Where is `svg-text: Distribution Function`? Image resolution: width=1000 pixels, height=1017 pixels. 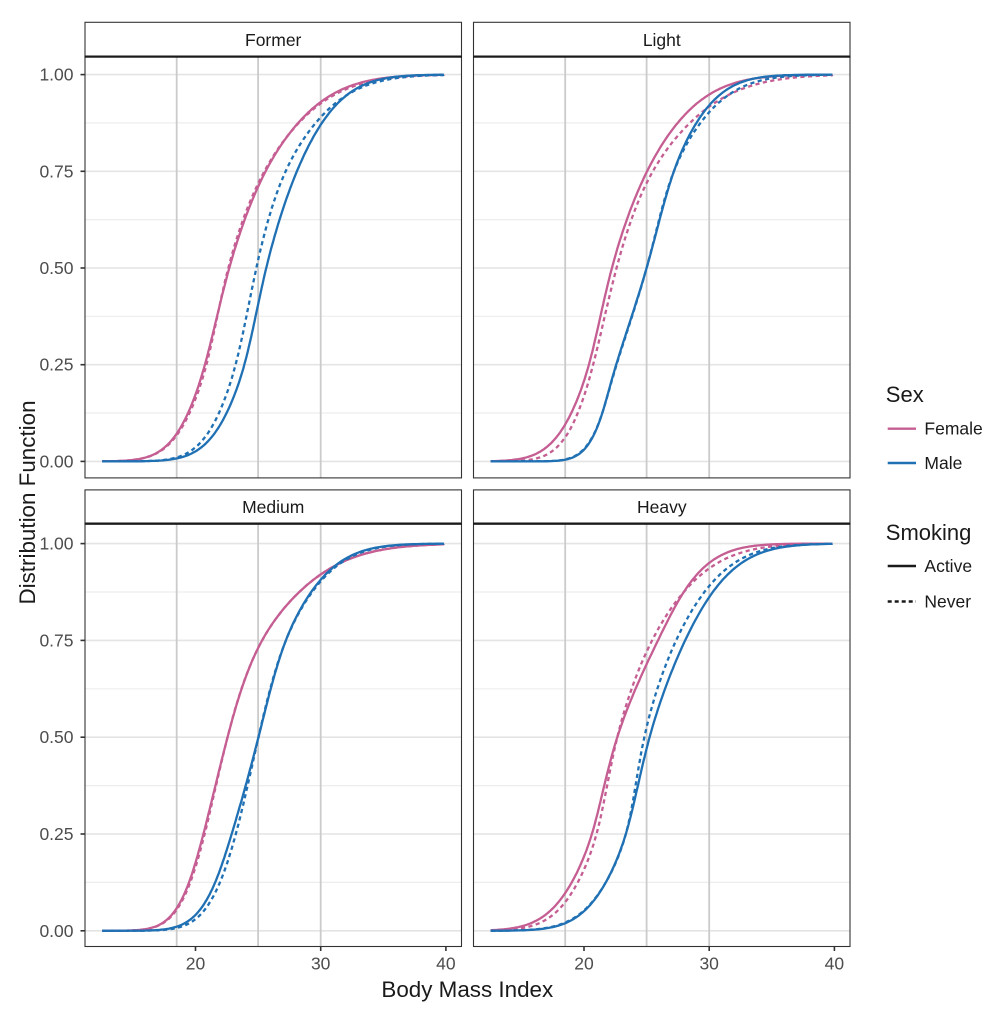
svg-text: Distribution Function is located at coordinates (27, 502).